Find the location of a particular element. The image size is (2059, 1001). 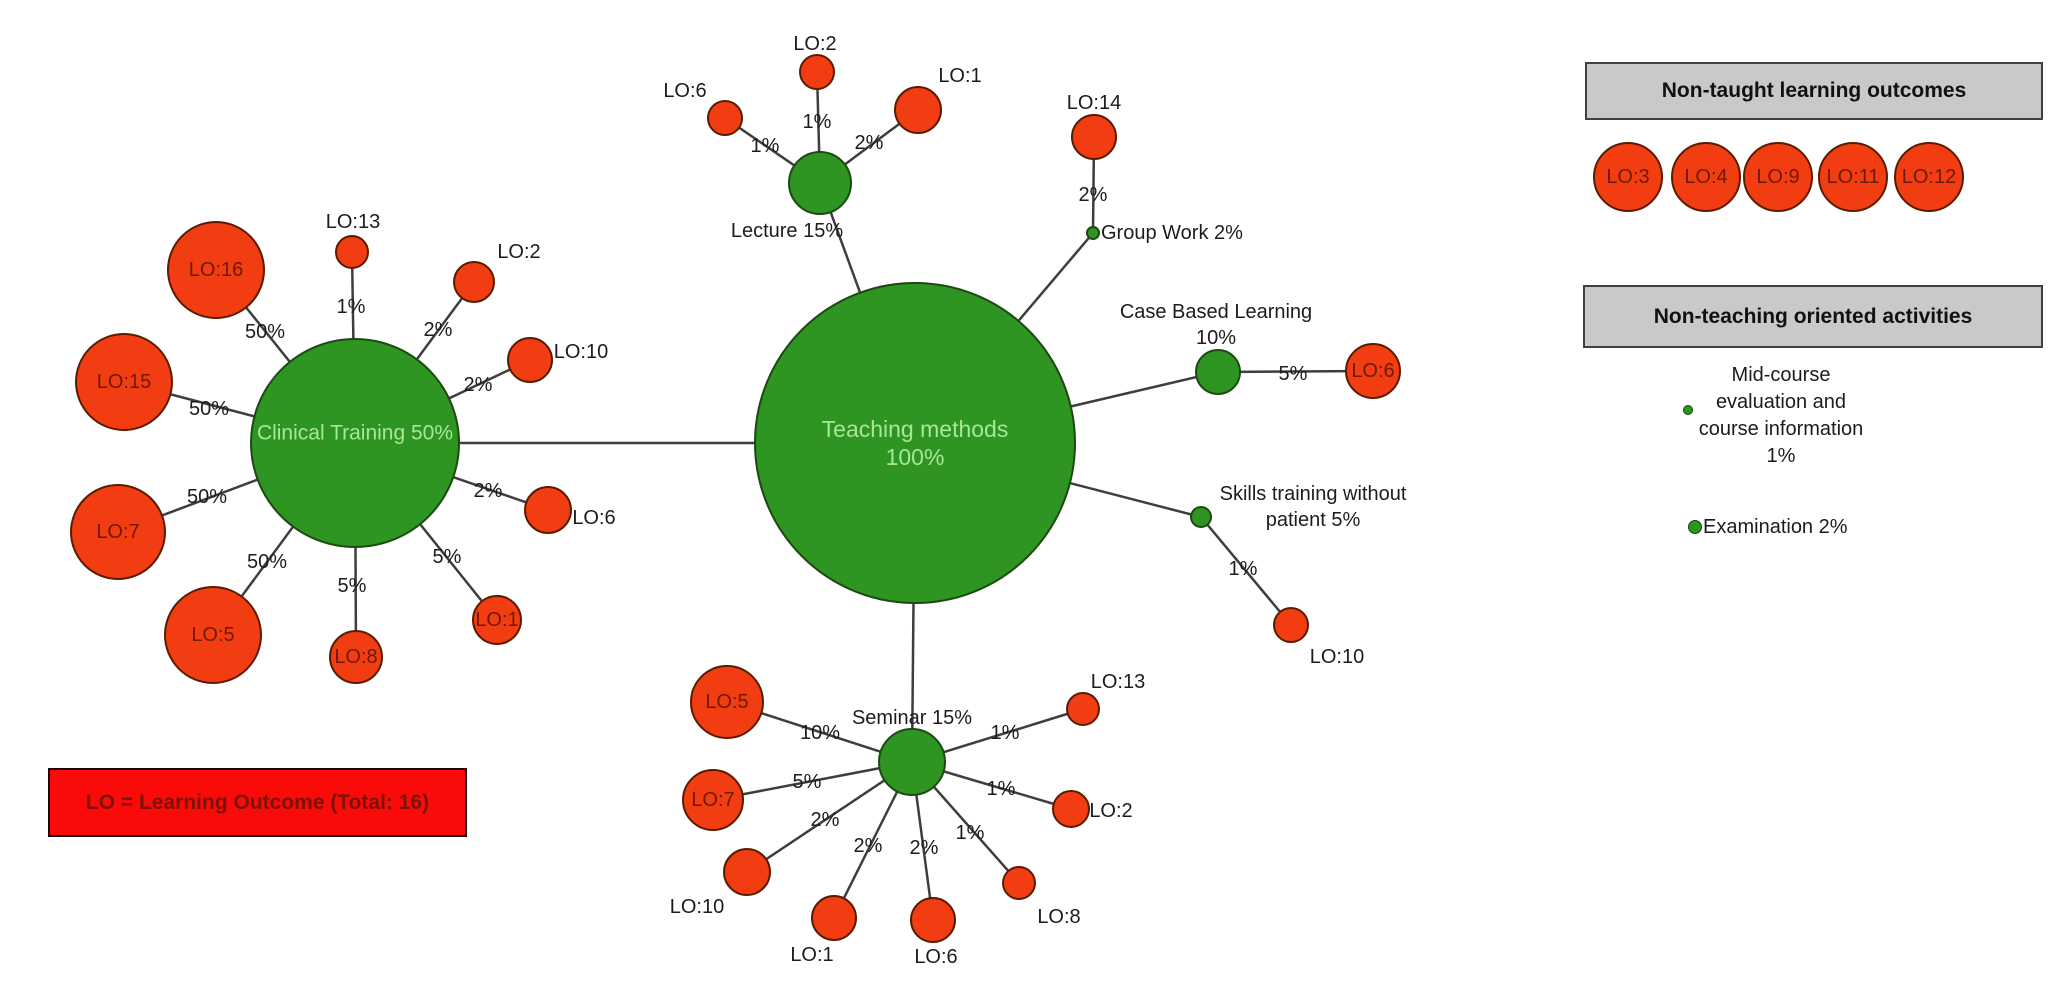

node-case is located at coordinates (1218, 372).